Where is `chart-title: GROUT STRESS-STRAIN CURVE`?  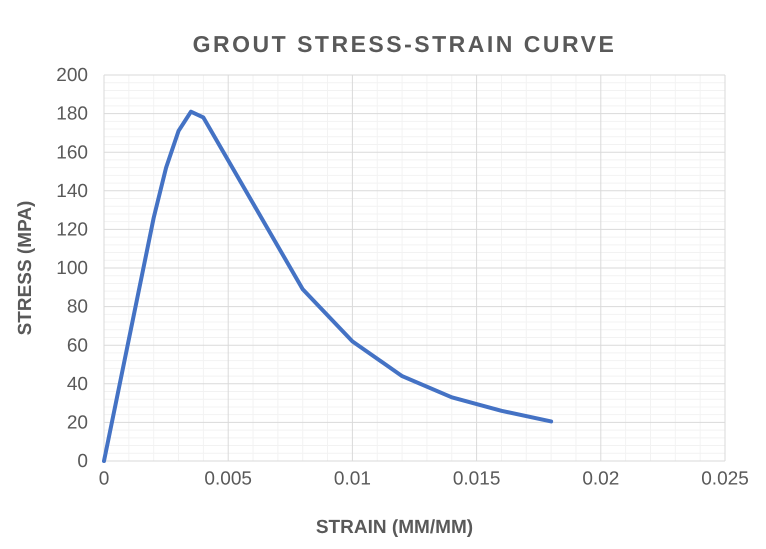 chart-title: GROUT STRESS-STRAIN CURVE is located at coordinates (404, 44).